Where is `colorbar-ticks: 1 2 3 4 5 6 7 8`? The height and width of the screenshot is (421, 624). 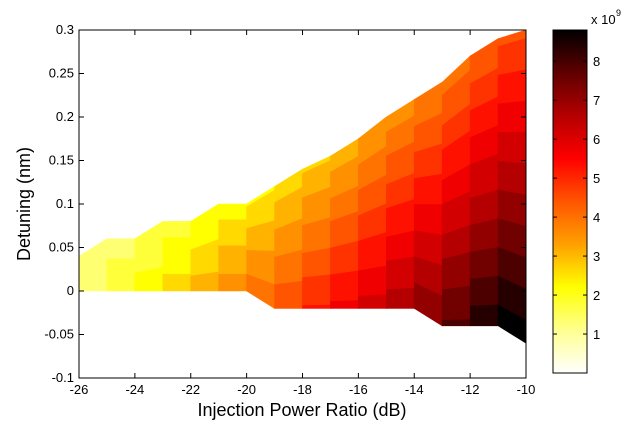
colorbar-ticks: 1 2 3 4 5 6 7 8 is located at coordinates (576, 198).